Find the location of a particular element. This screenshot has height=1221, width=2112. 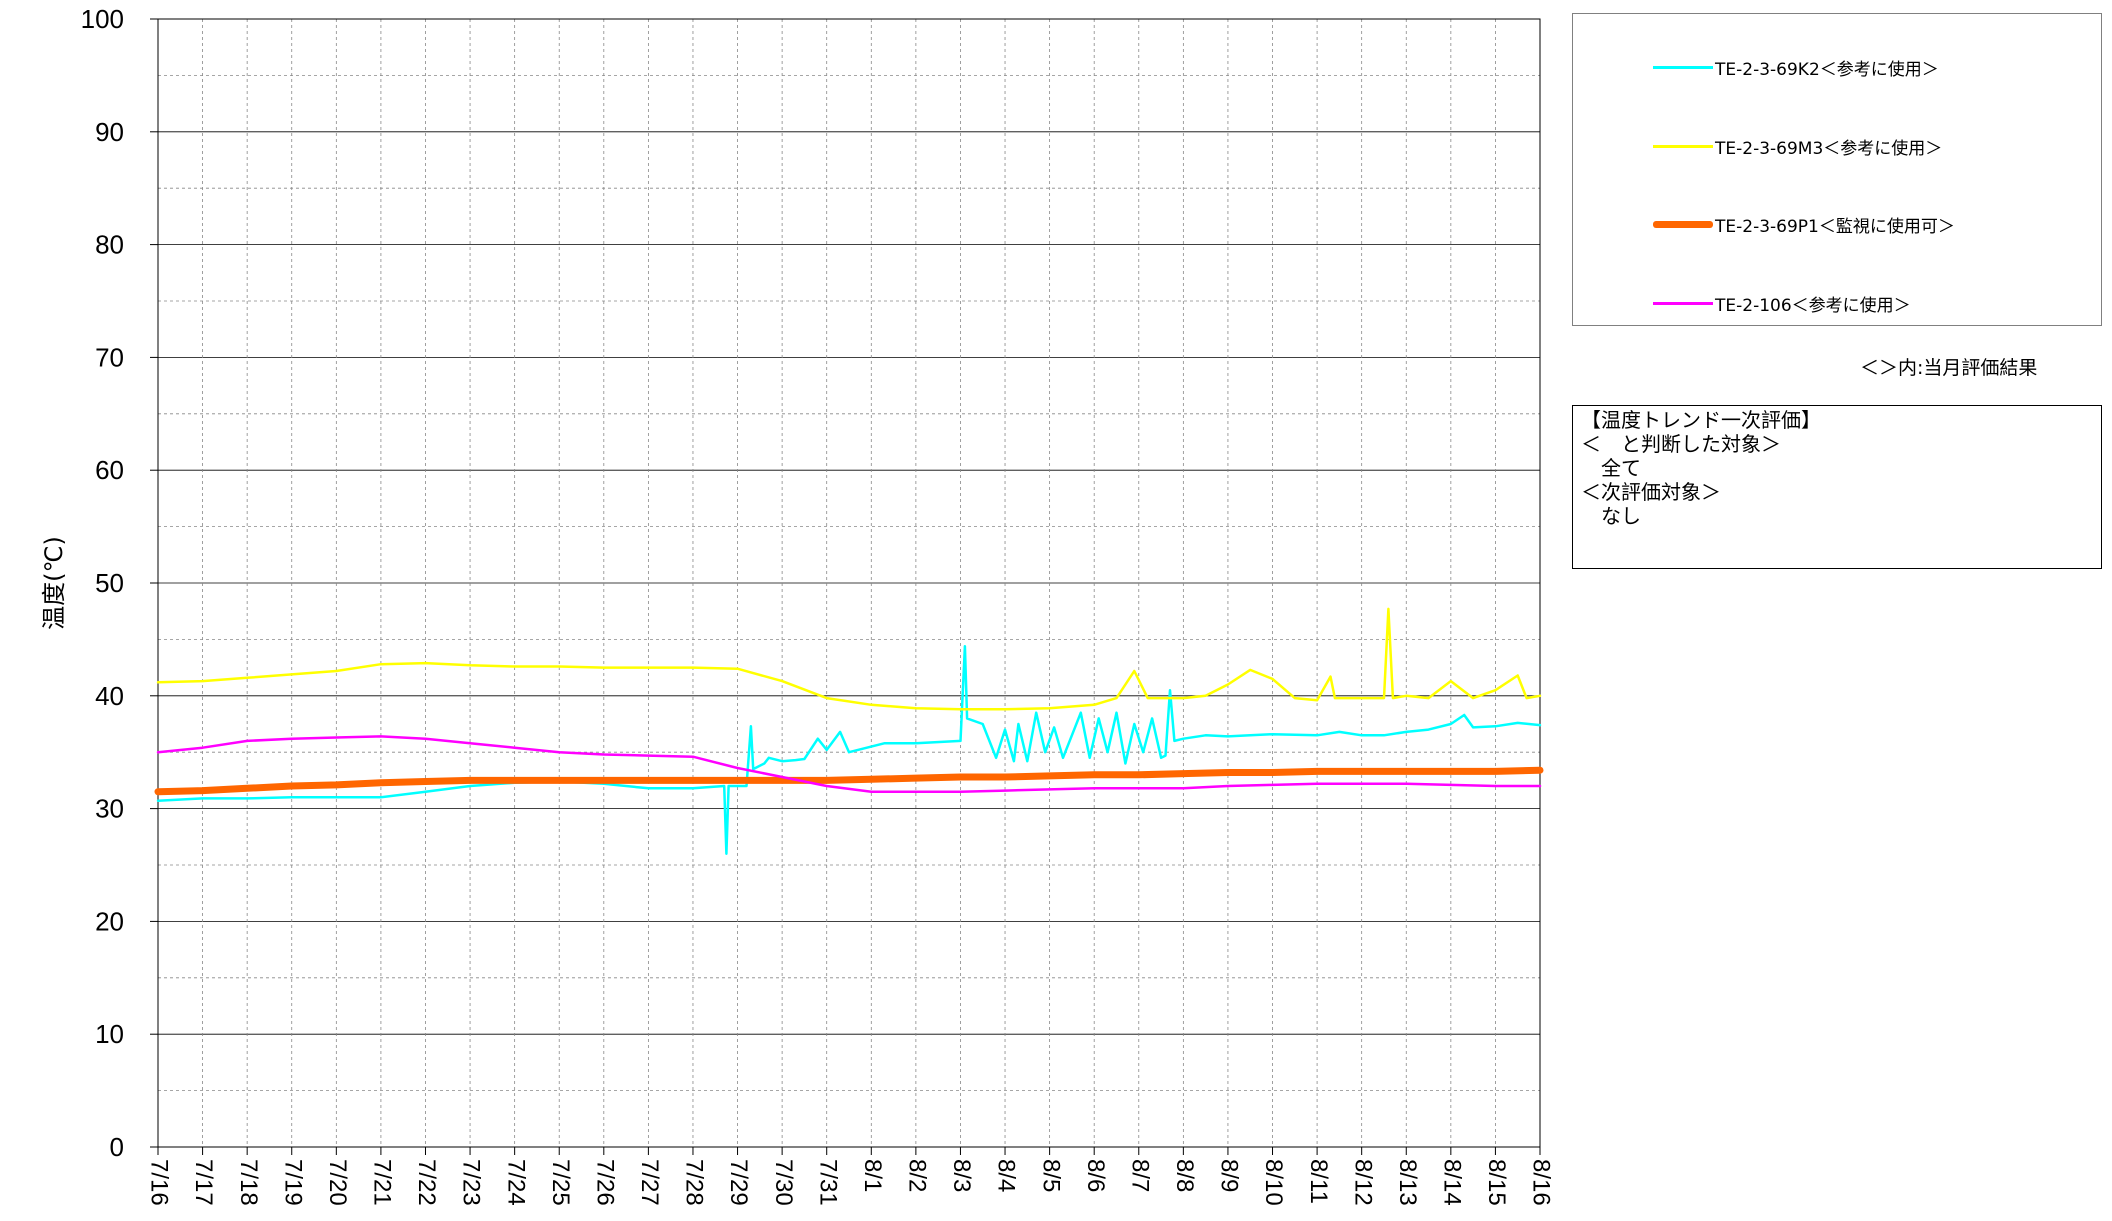

x-tick-label: 7/17 is located at coordinates (203, 1182).